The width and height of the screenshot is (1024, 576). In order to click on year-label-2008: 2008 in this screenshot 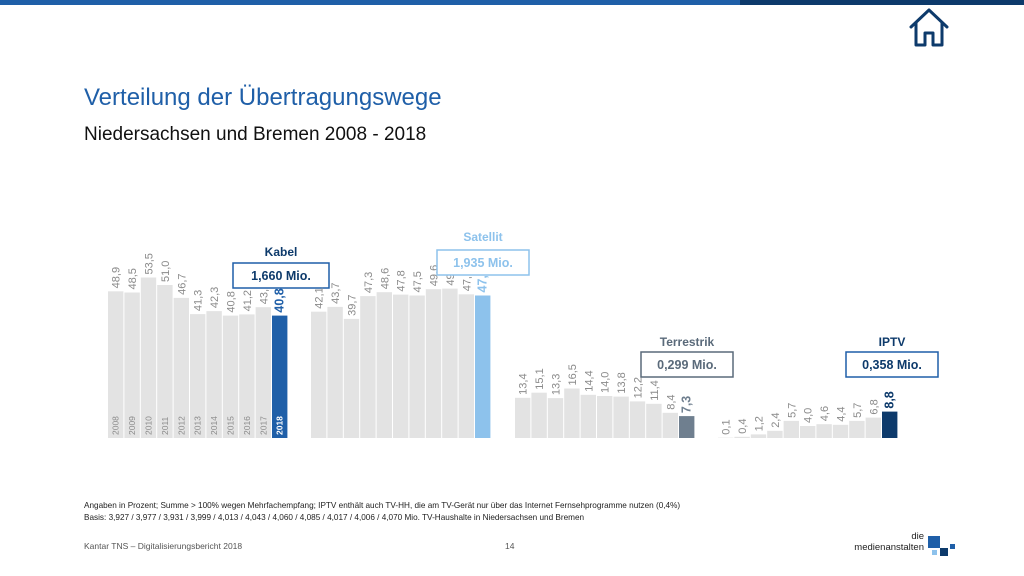, I will do `click(116, 425)`.